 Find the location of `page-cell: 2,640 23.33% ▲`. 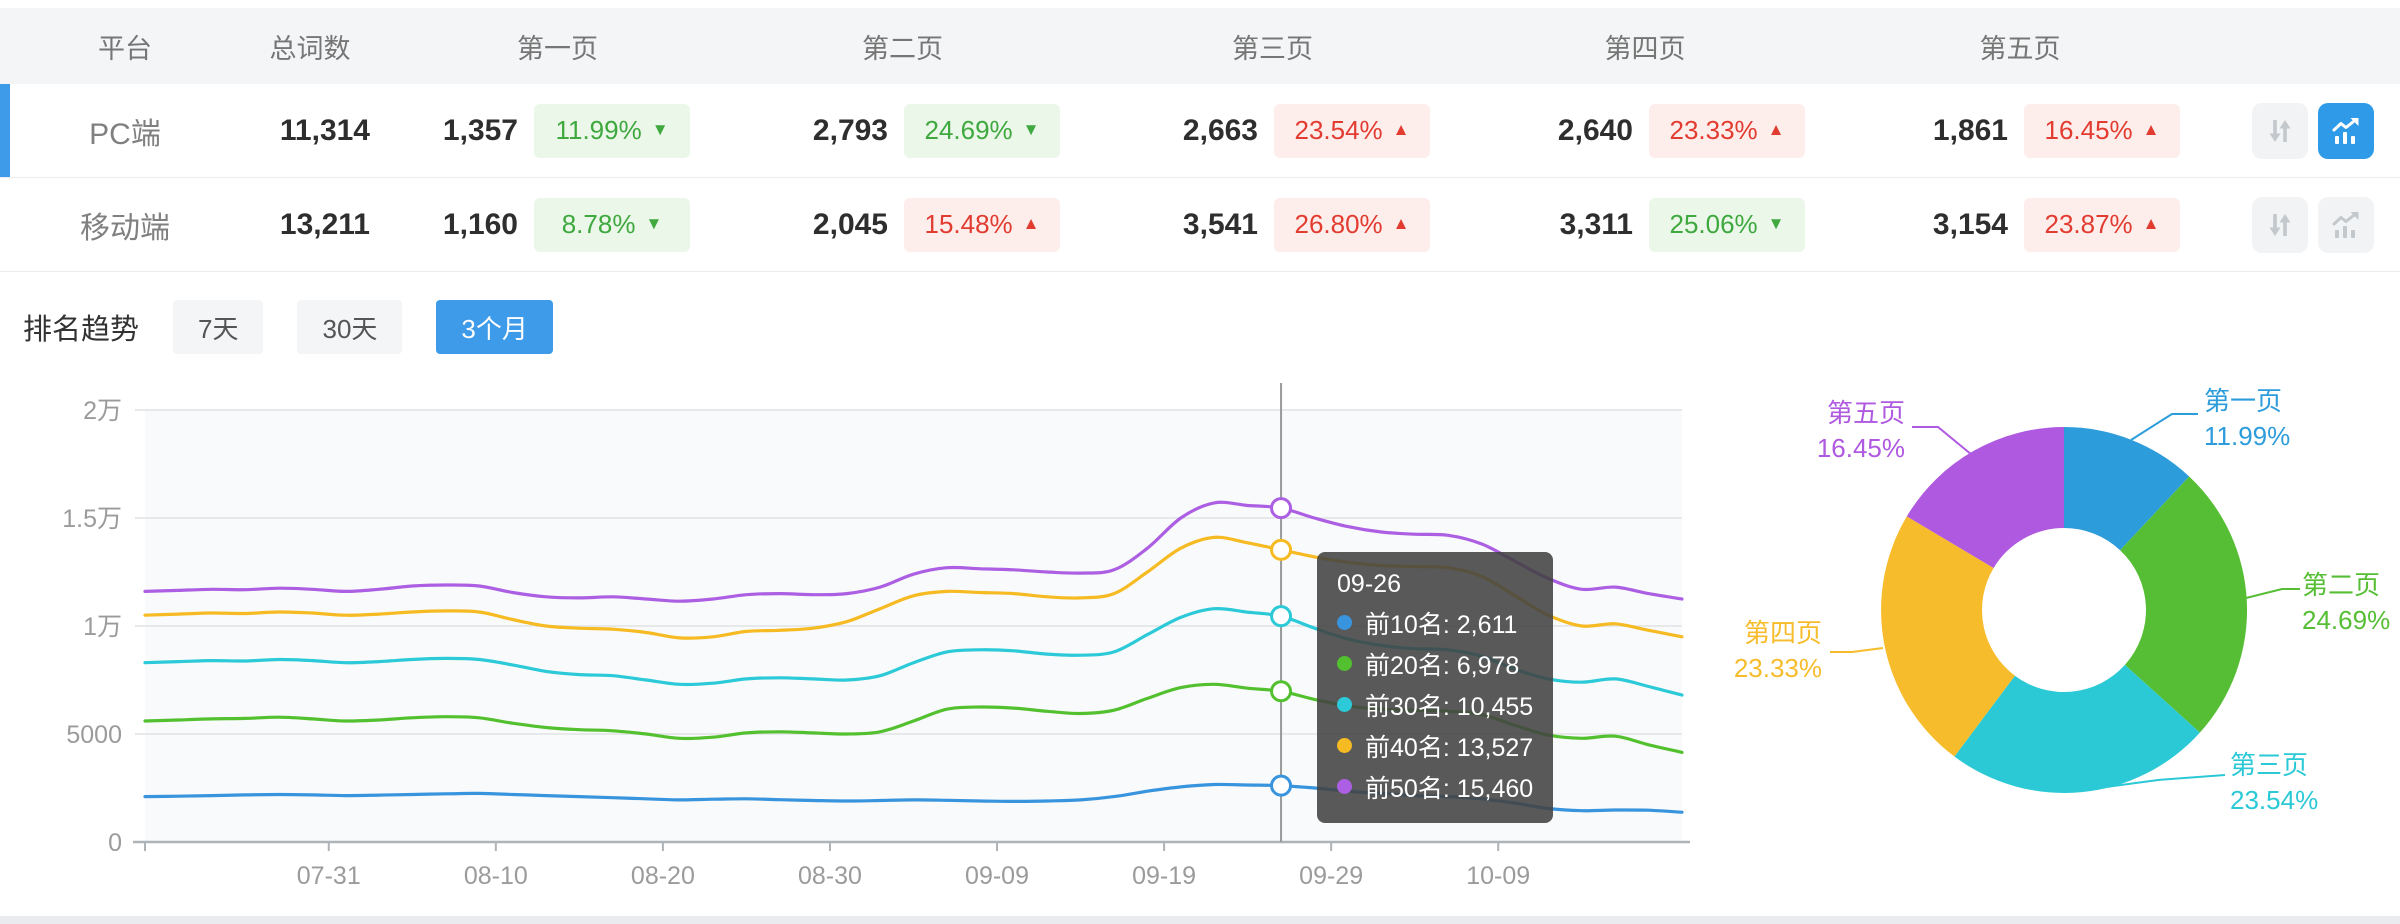

page-cell: 2,640 23.33% ▲ is located at coordinates (1617, 130).